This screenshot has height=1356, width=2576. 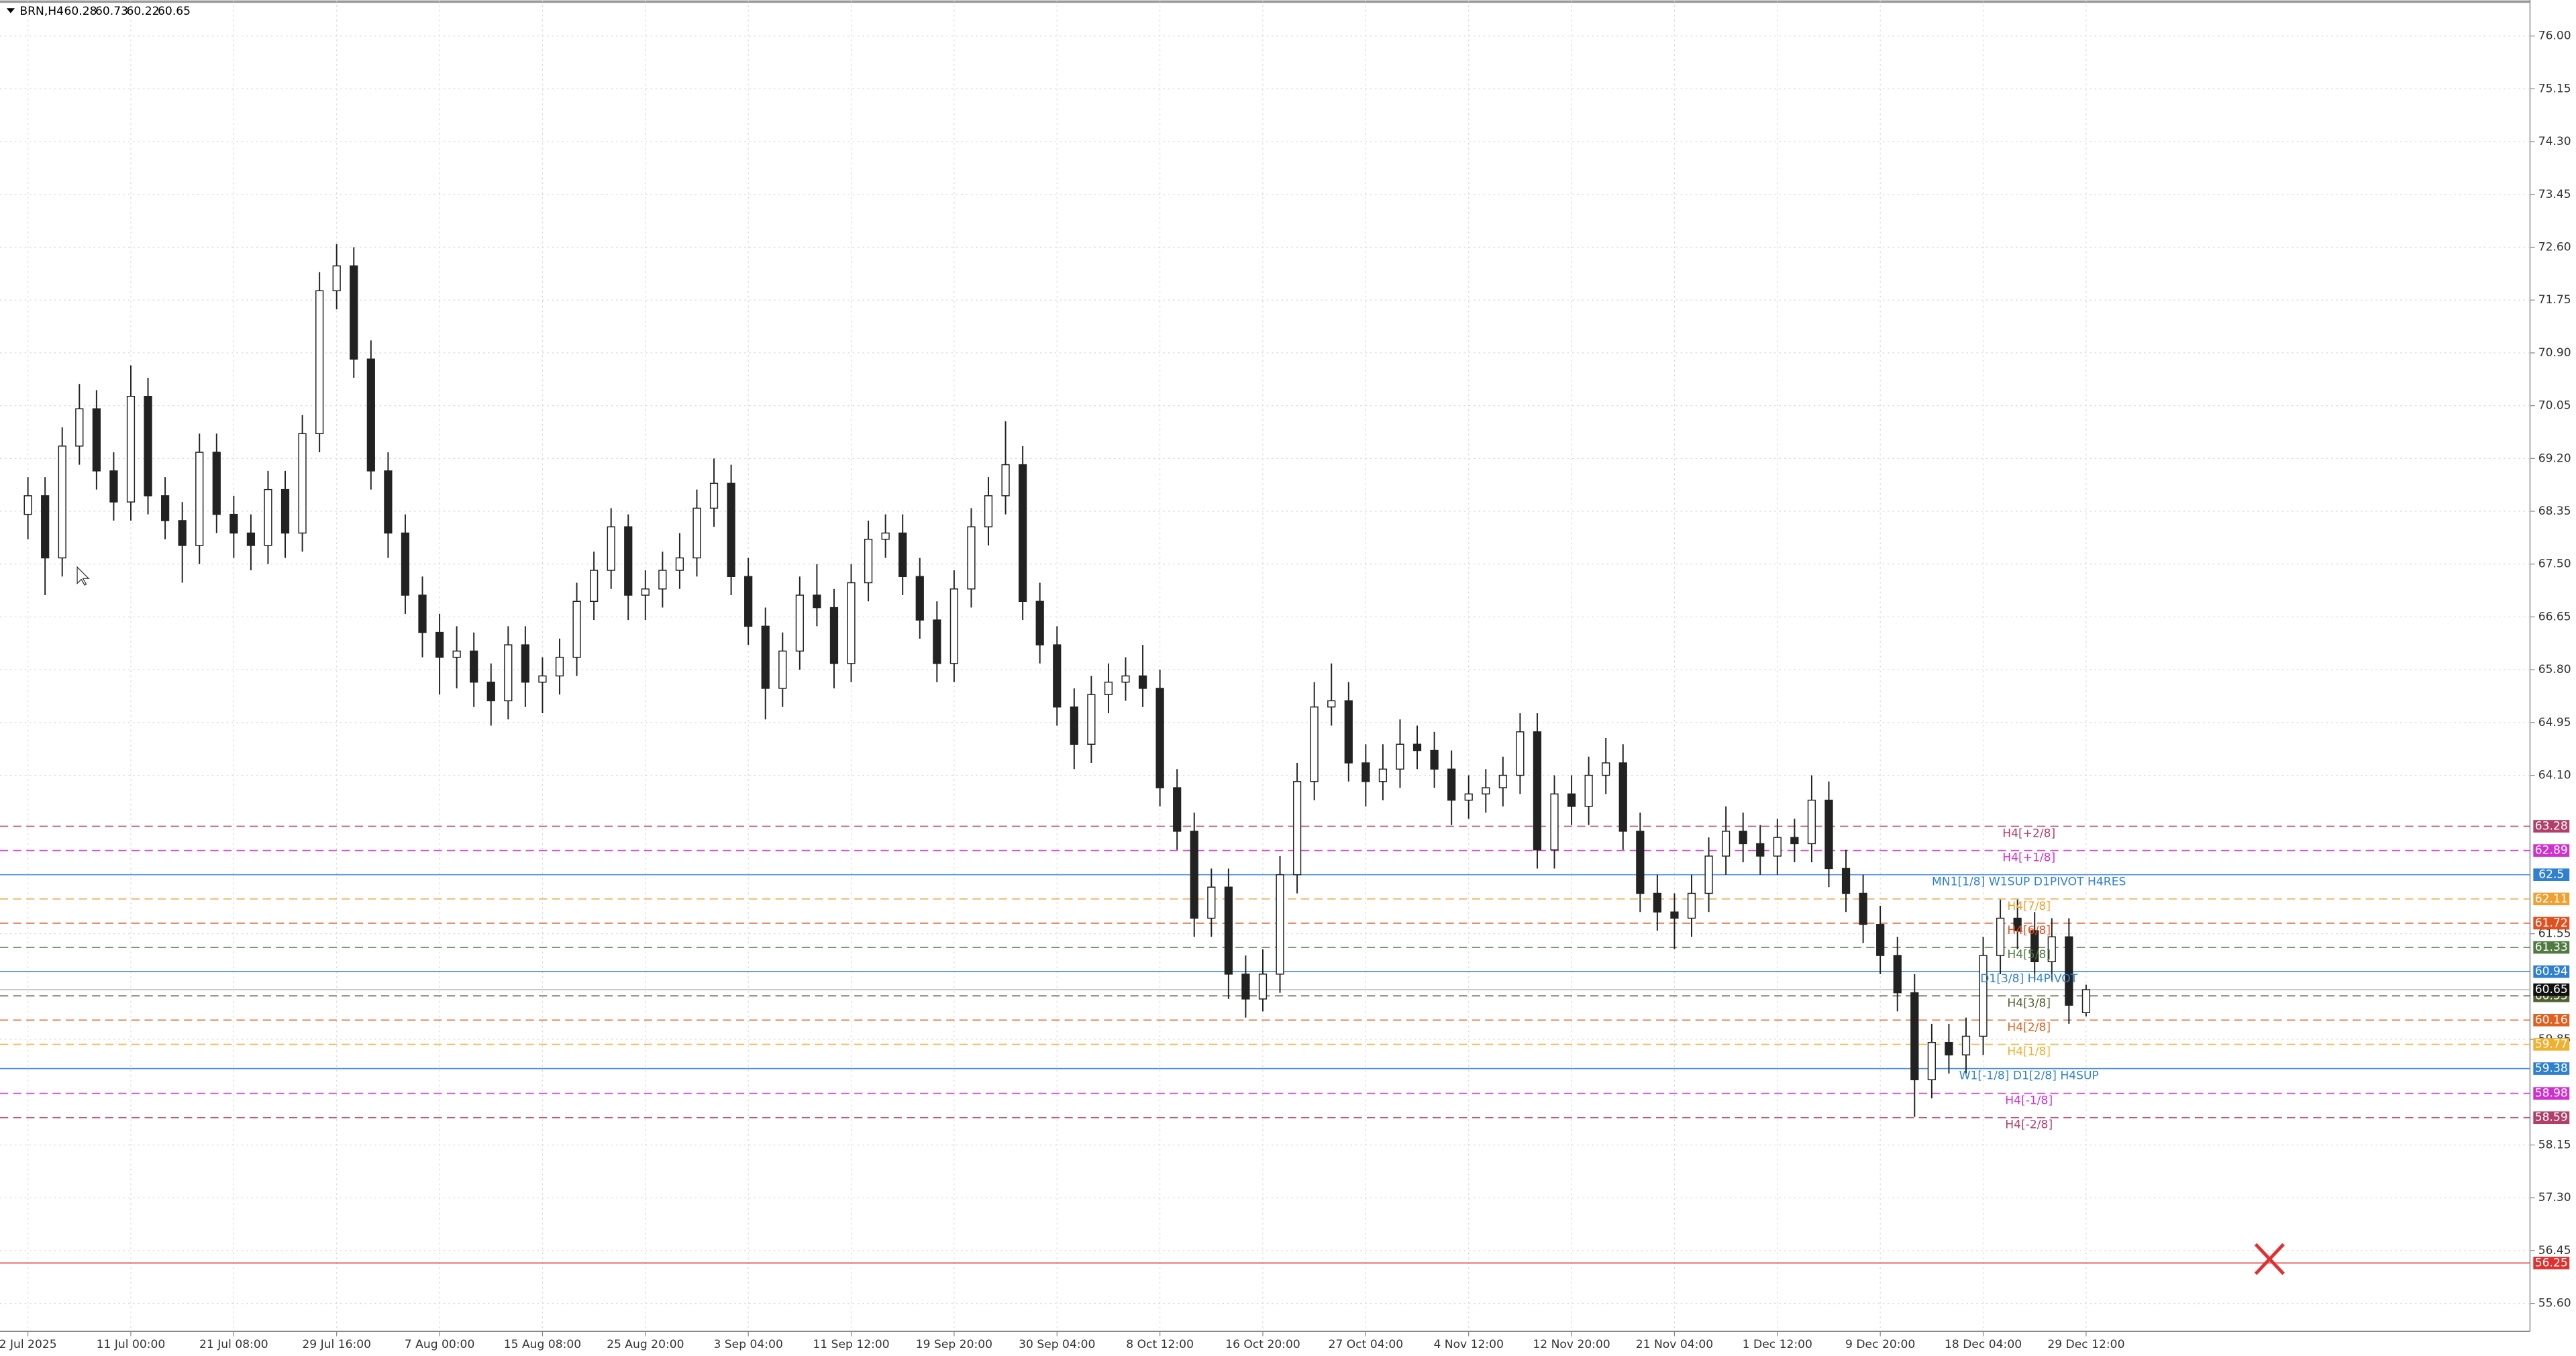 What do you see at coordinates (2551, 1069) in the screenshot?
I see `price-tag-label: 59.38` at bounding box center [2551, 1069].